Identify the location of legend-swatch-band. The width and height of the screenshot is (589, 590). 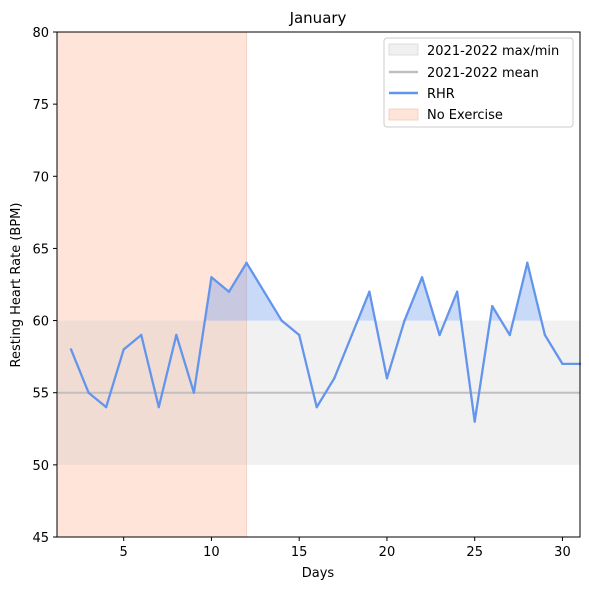
(403, 49).